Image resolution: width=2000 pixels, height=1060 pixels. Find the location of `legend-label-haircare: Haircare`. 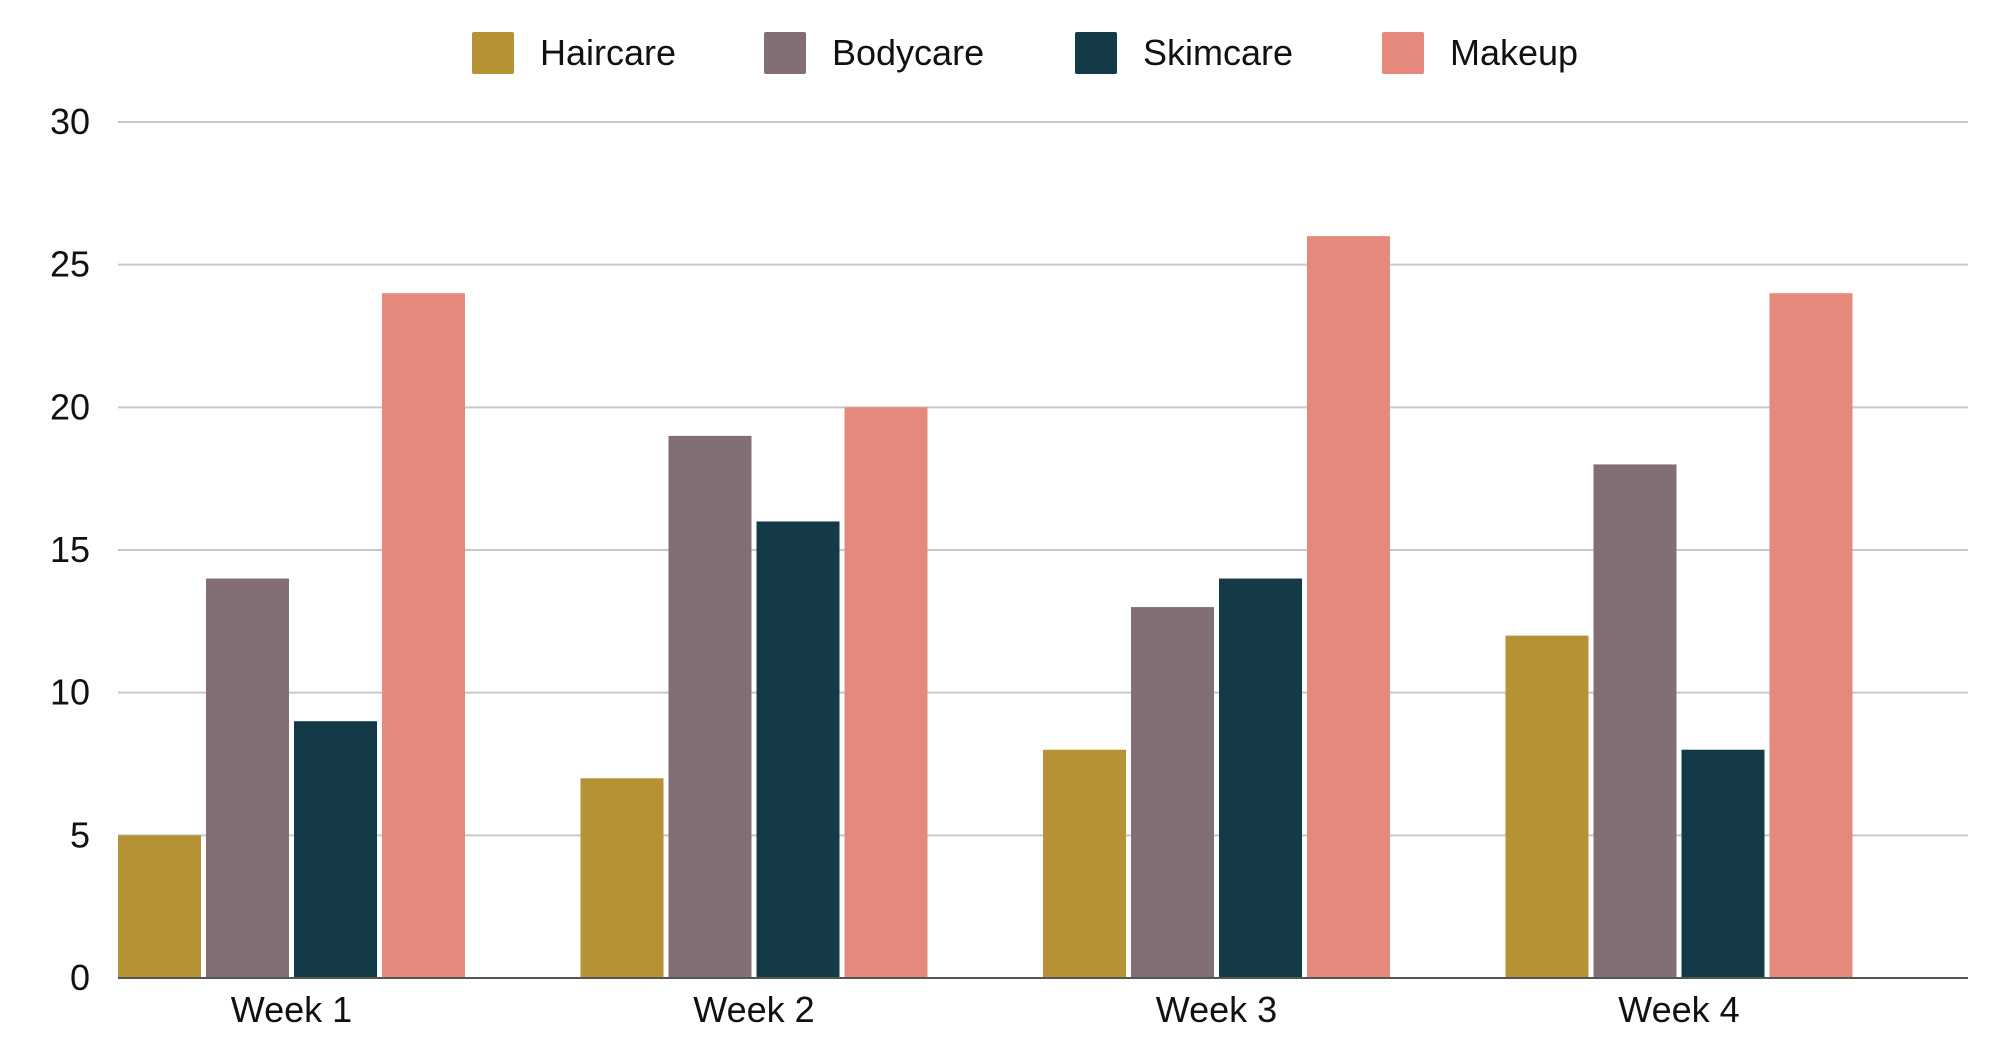

legend-label-haircare: Haircare is located at coordinates (608, 52).